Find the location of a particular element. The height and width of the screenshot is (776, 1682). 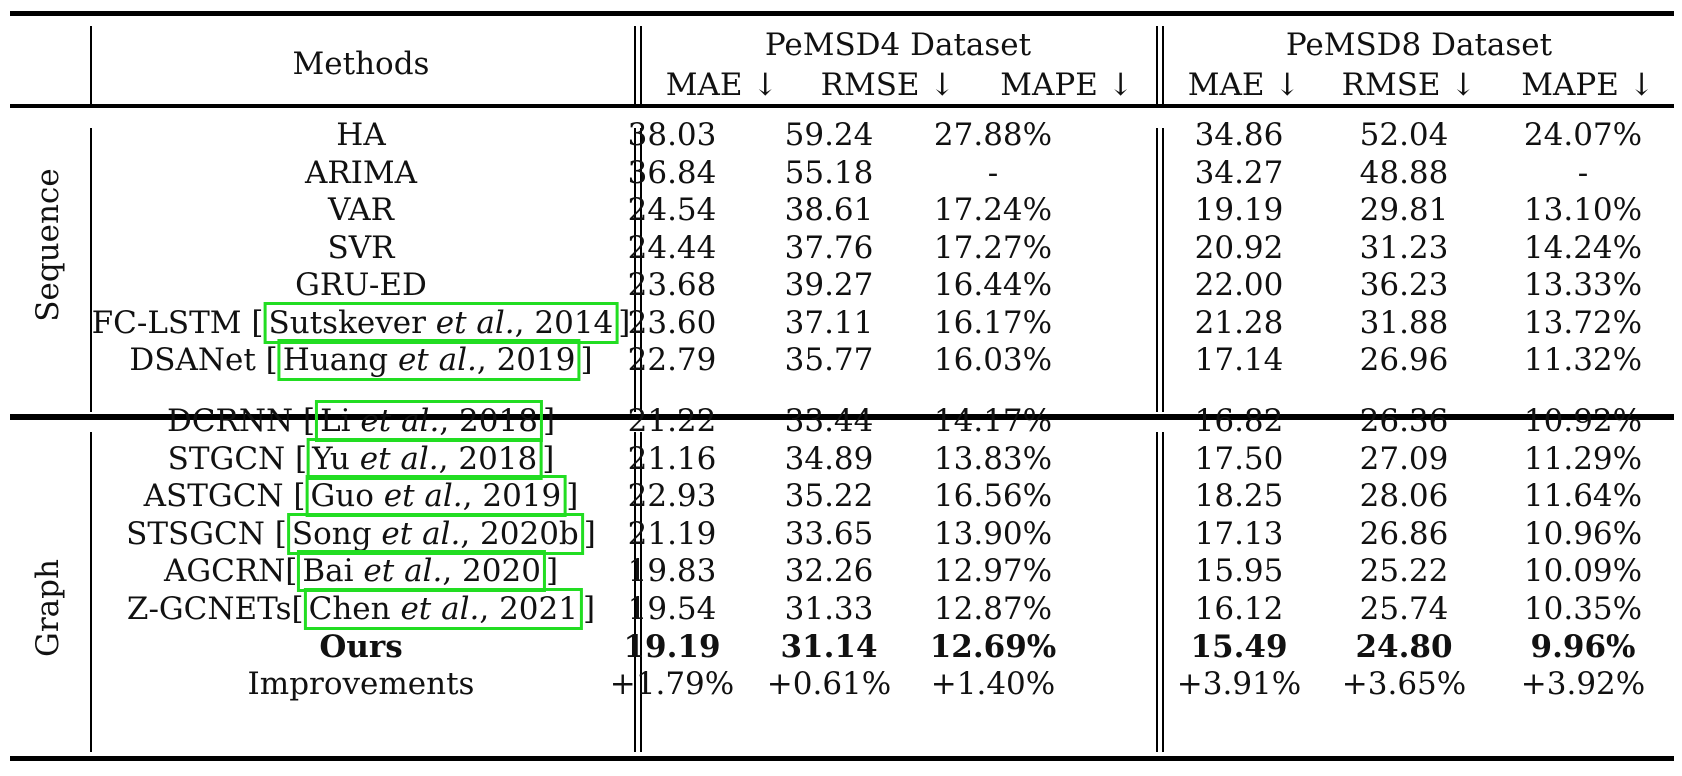

value-cell: 28.06 is located at coordinates (1404, 496).